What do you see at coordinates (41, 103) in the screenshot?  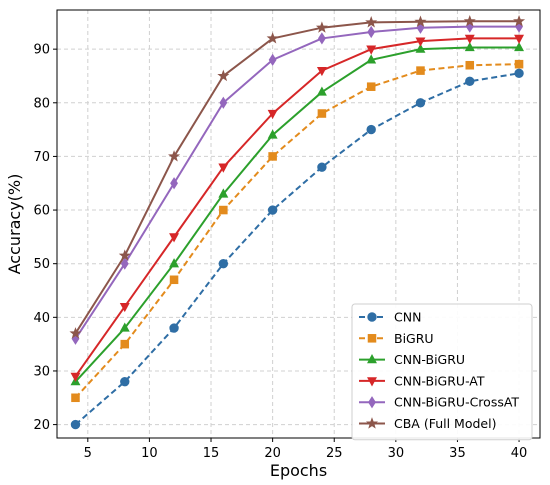 I see `y-tick-label: 80` at bounding box center [41, 103].